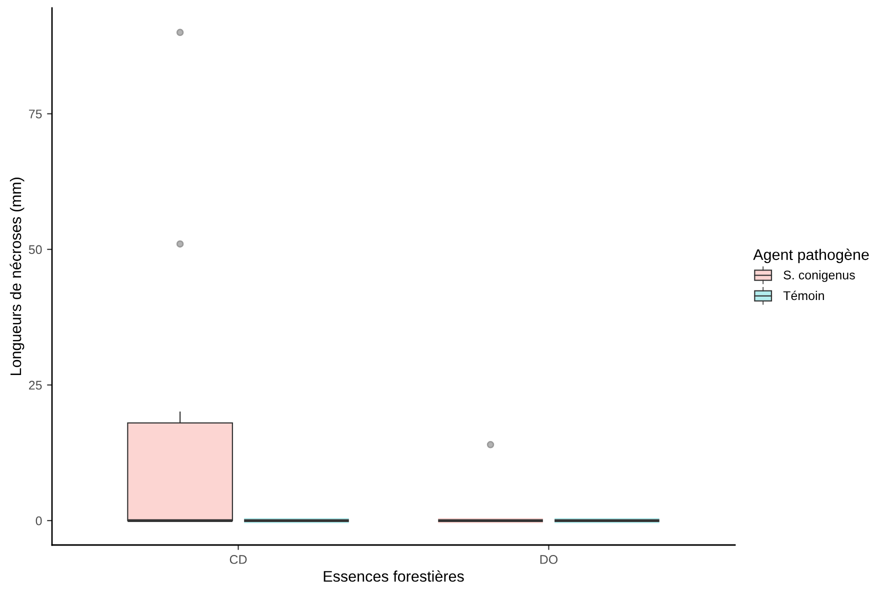  Describe the element at coordinates (819, 276) in the screenshot. I see `legend-label: S. conigenus` at that location.